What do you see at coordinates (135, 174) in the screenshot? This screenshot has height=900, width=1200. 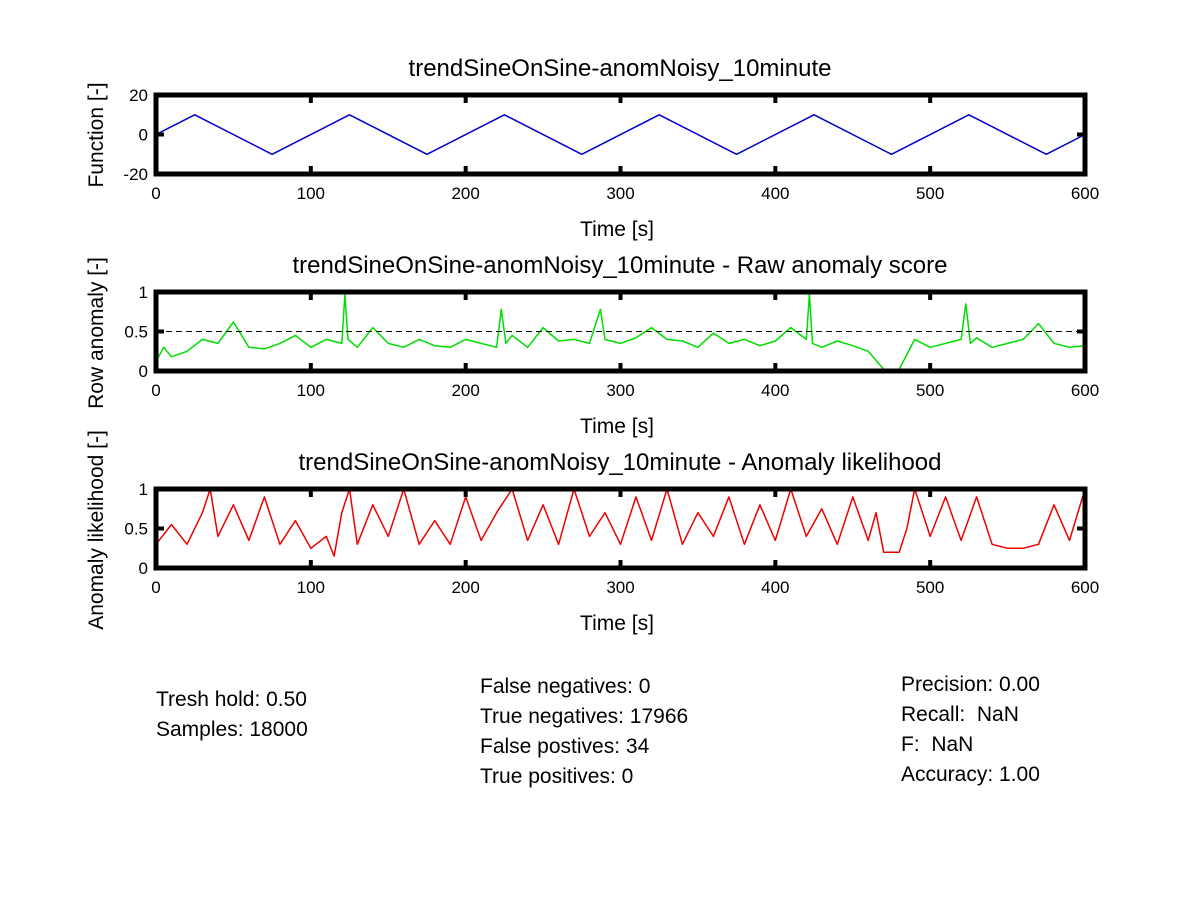 I see `y-tick-label: -20` at bounding box center [135, 174].